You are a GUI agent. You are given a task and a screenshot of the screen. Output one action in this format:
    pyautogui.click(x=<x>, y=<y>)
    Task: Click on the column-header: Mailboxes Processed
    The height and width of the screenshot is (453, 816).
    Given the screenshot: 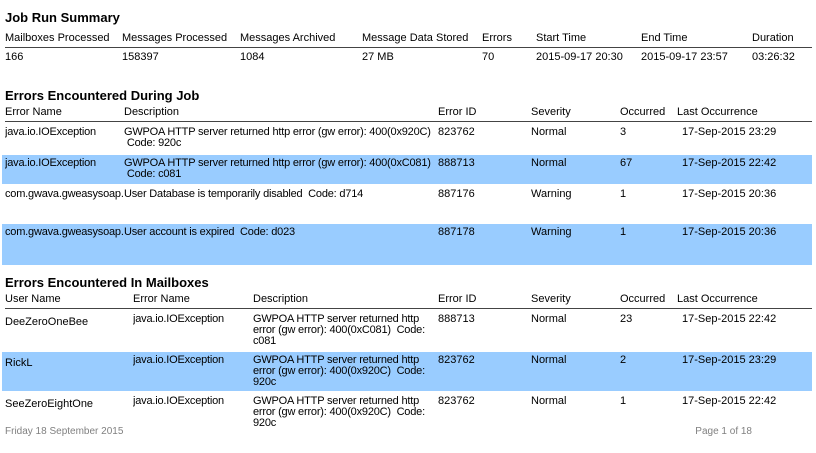 What is the action you would take?
    pyautogui.click(x=57, y=38)
    